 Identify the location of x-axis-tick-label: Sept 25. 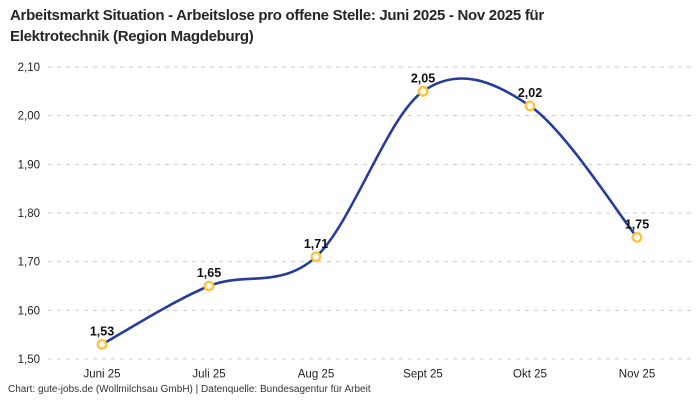
(423, 375).